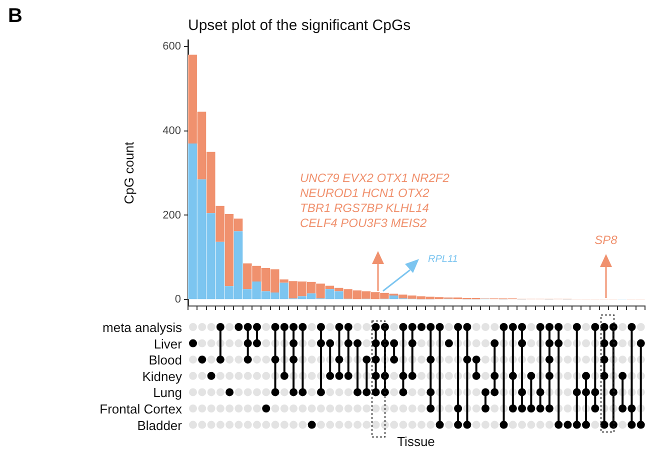 The image size is (647, 451). What do you see at coordinates (142, 327) in the screenshot?
I see `text: meta analysis` at bounding box center [142, 327].